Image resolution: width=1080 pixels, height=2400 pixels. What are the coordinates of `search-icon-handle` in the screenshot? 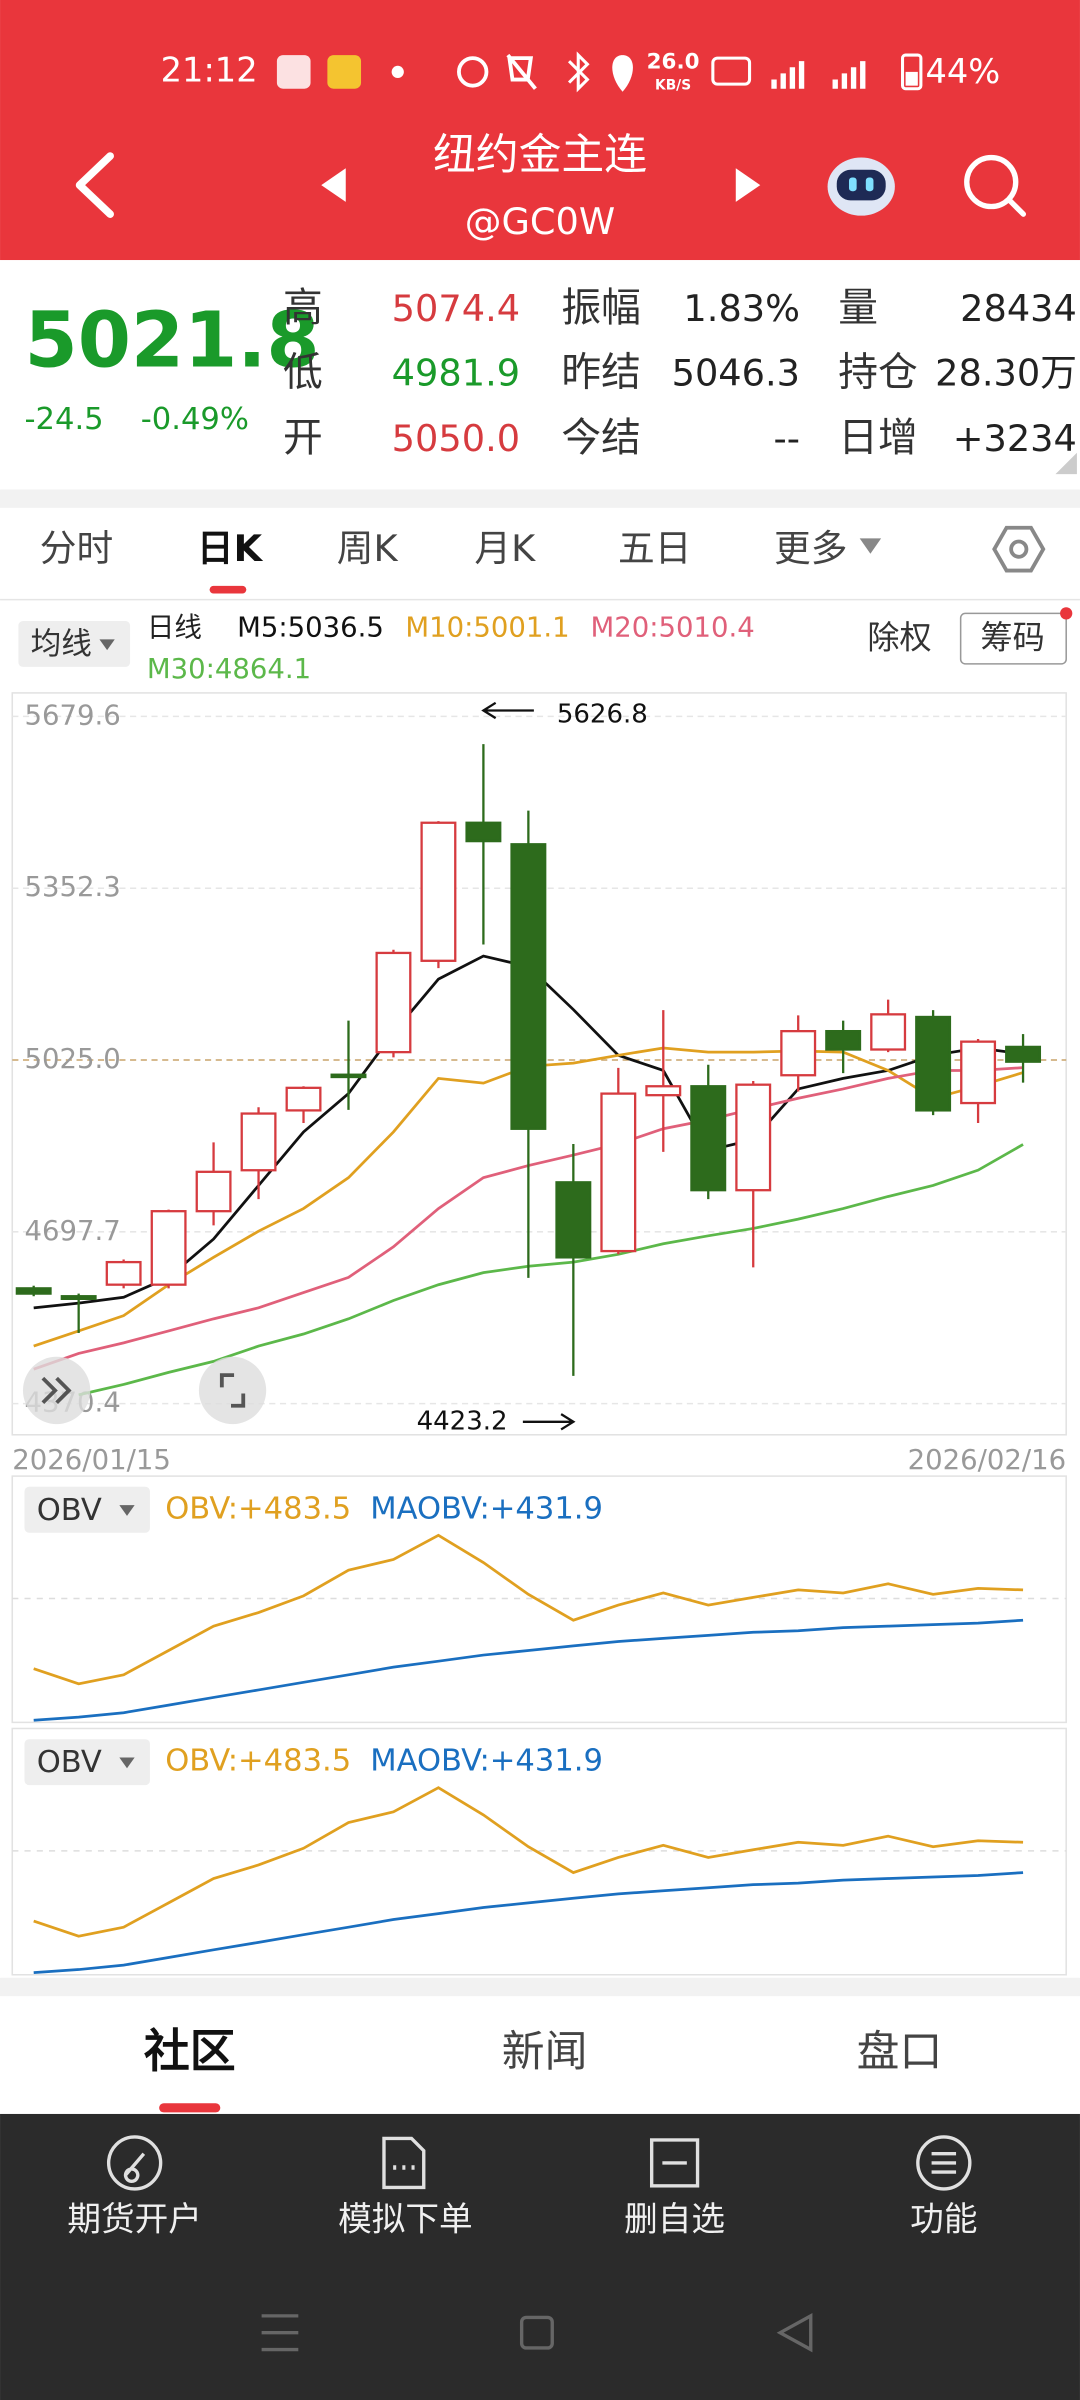 It's located at (1016, 207).